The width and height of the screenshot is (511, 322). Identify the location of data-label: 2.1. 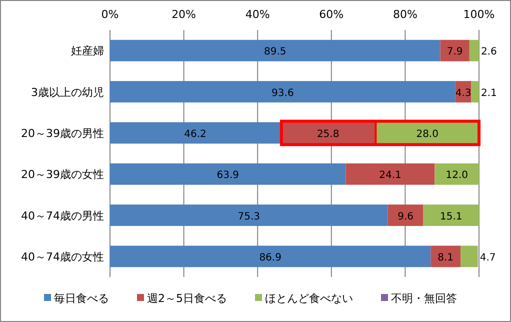
(489, 93).